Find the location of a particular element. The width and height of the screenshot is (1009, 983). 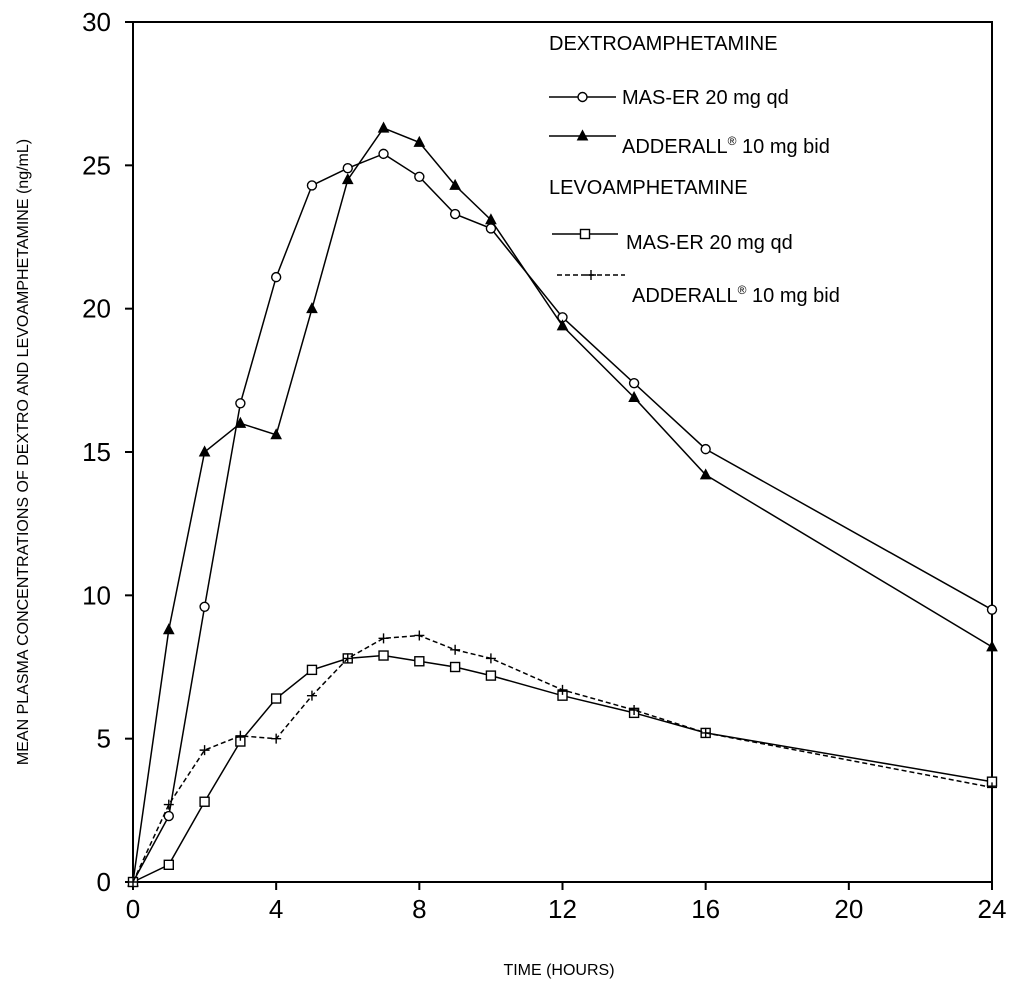

y-tick-label: 25 is located at coordinates (96, 165).